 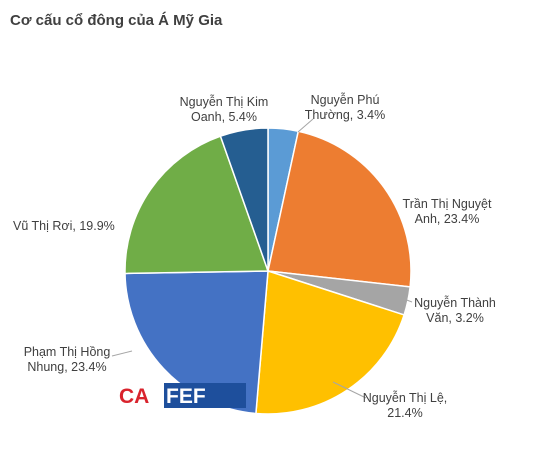 I want to click on cafef-watermark: CA FEF, so click(x=181, y=395).